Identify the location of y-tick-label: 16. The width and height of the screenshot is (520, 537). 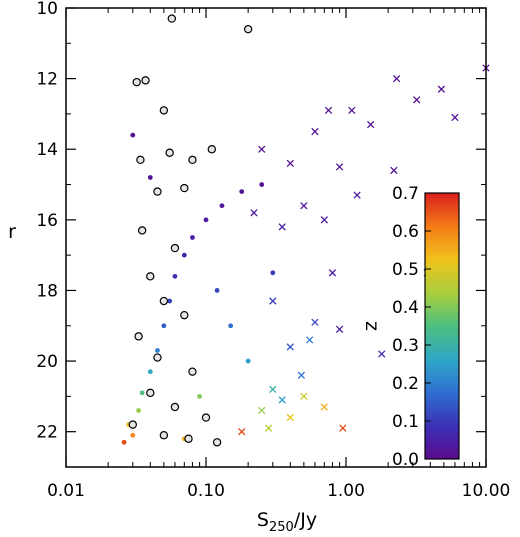
(47, 221).